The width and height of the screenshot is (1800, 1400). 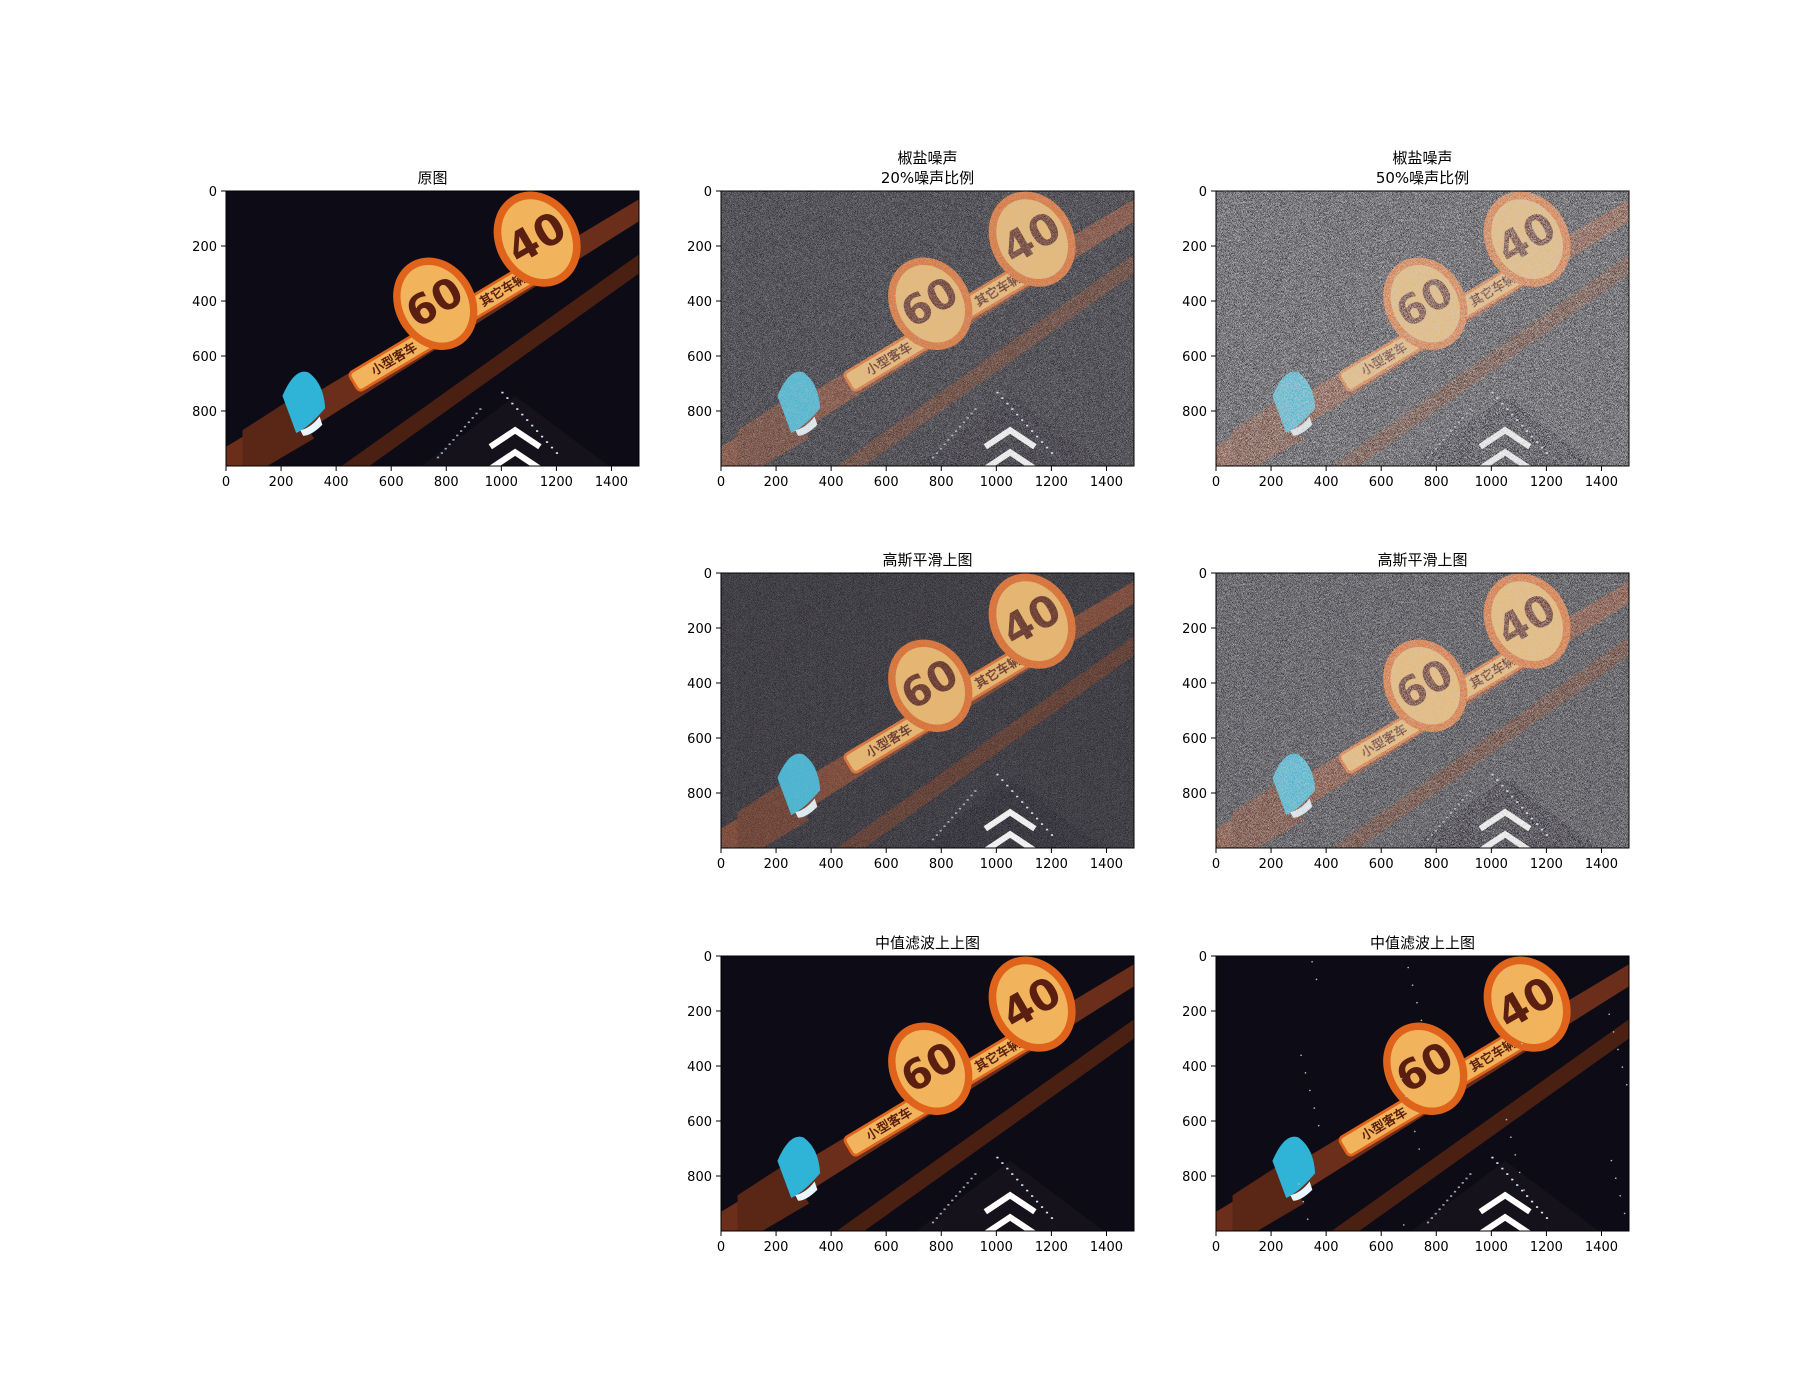 What do you see at coordinates (1326, 1247) in the screenshot?
I see `x-tick-label: 400` at bounding box center [1326, 1247].